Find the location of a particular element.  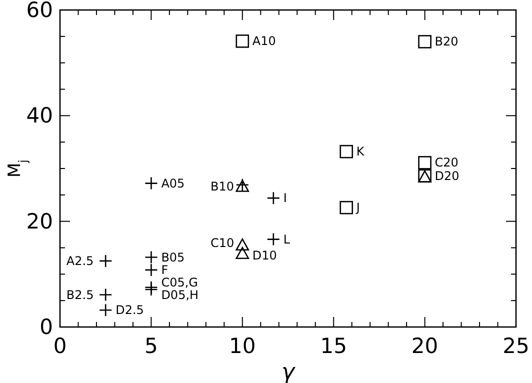

annotation: C20 is located at coordinates (446, 163).